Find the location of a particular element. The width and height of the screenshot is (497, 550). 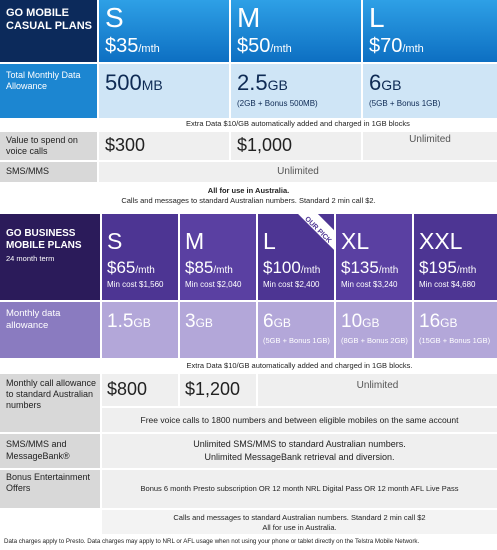

label-cell: Bonus Entertainment Offers is located at coordinates (50, 489).